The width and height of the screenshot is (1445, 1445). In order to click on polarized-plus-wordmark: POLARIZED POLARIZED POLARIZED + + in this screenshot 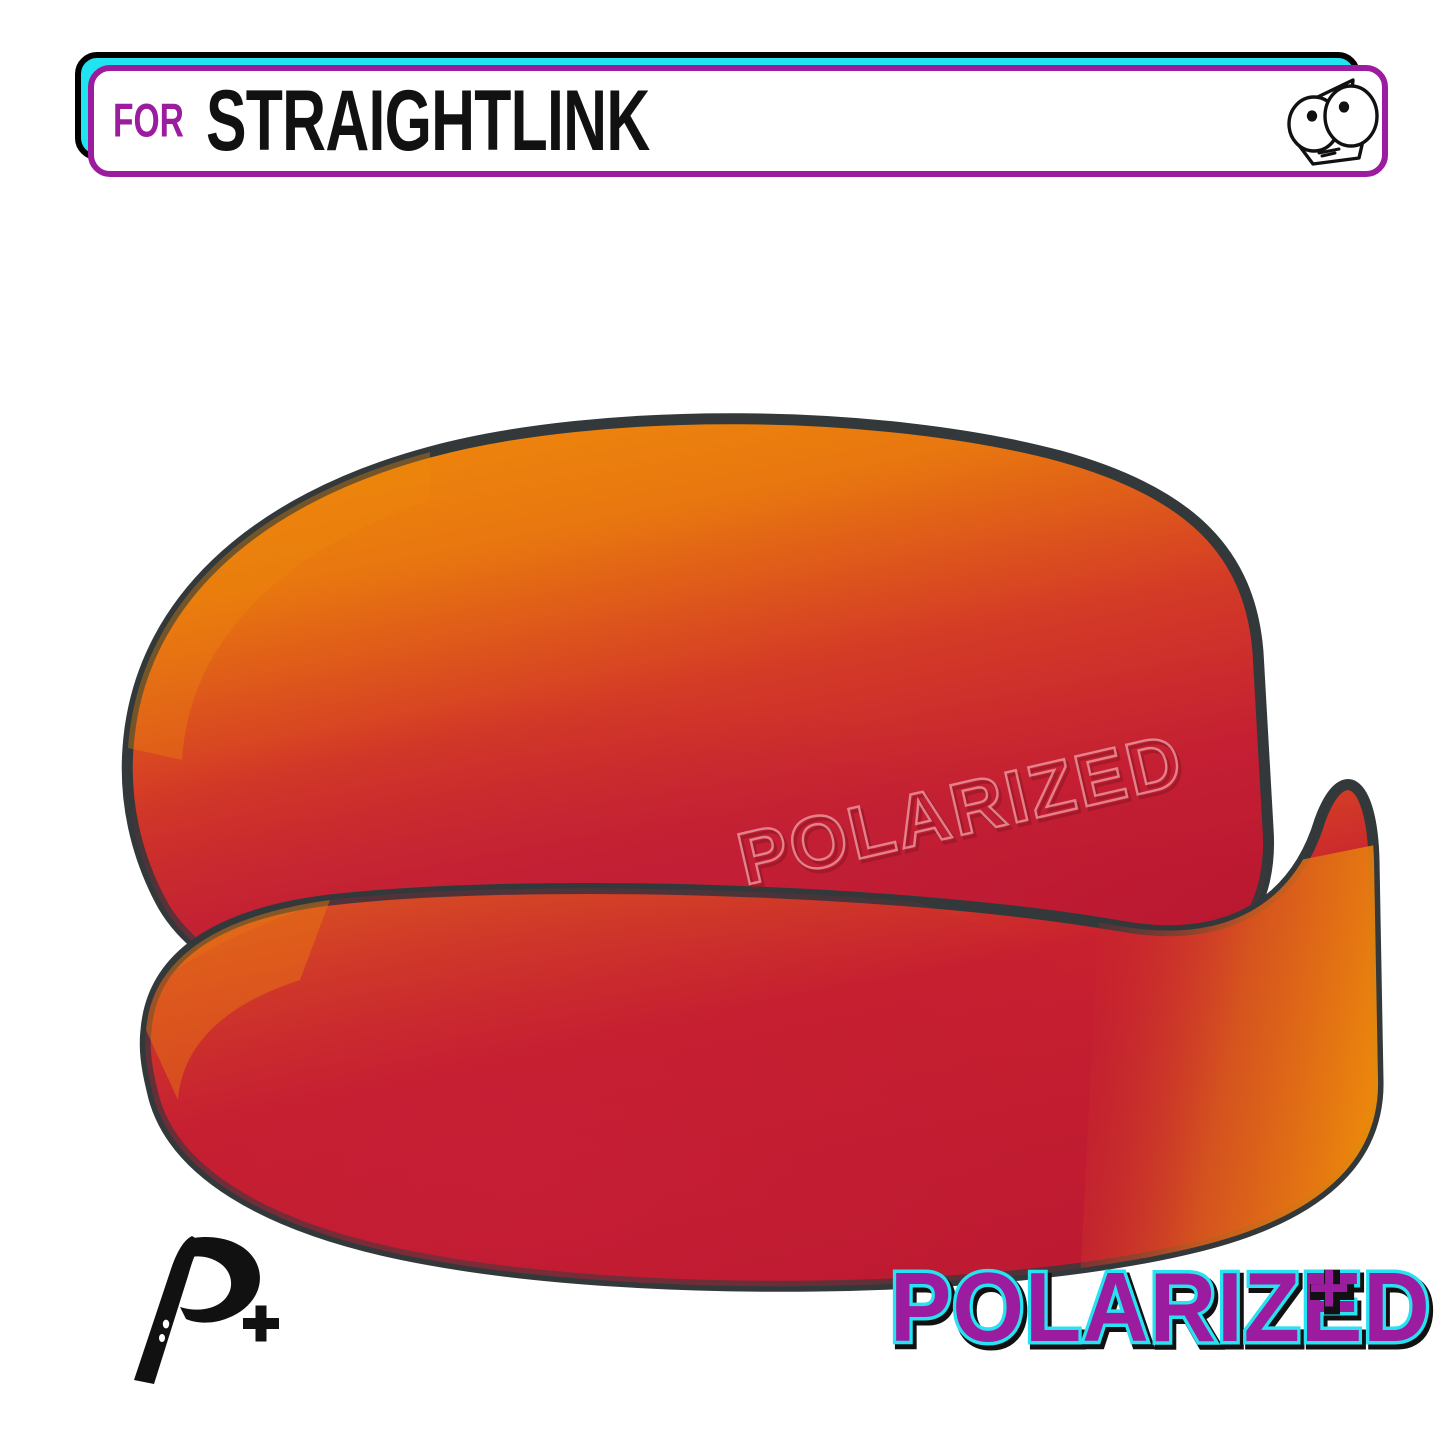, I will do `click(1162, 1315)`.